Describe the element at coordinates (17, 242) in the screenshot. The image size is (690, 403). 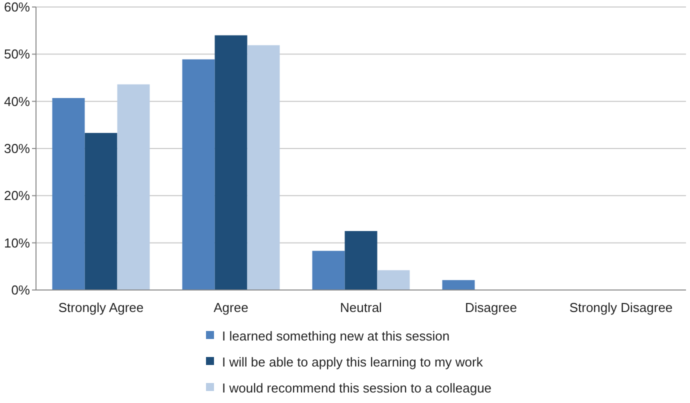
I see `y-tick-label: 10%` at that location.